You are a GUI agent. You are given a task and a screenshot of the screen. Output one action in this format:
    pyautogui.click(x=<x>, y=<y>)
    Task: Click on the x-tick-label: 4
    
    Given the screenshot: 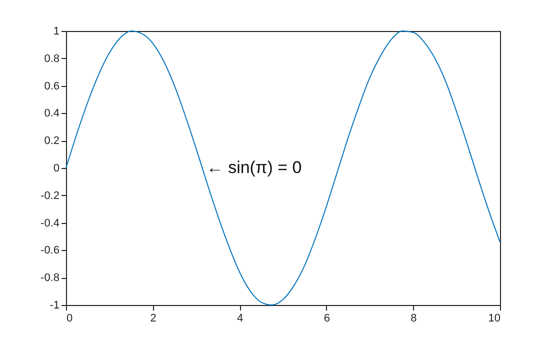 What is the action you would take?
    pyautogui.click(x=240, y=318)
    